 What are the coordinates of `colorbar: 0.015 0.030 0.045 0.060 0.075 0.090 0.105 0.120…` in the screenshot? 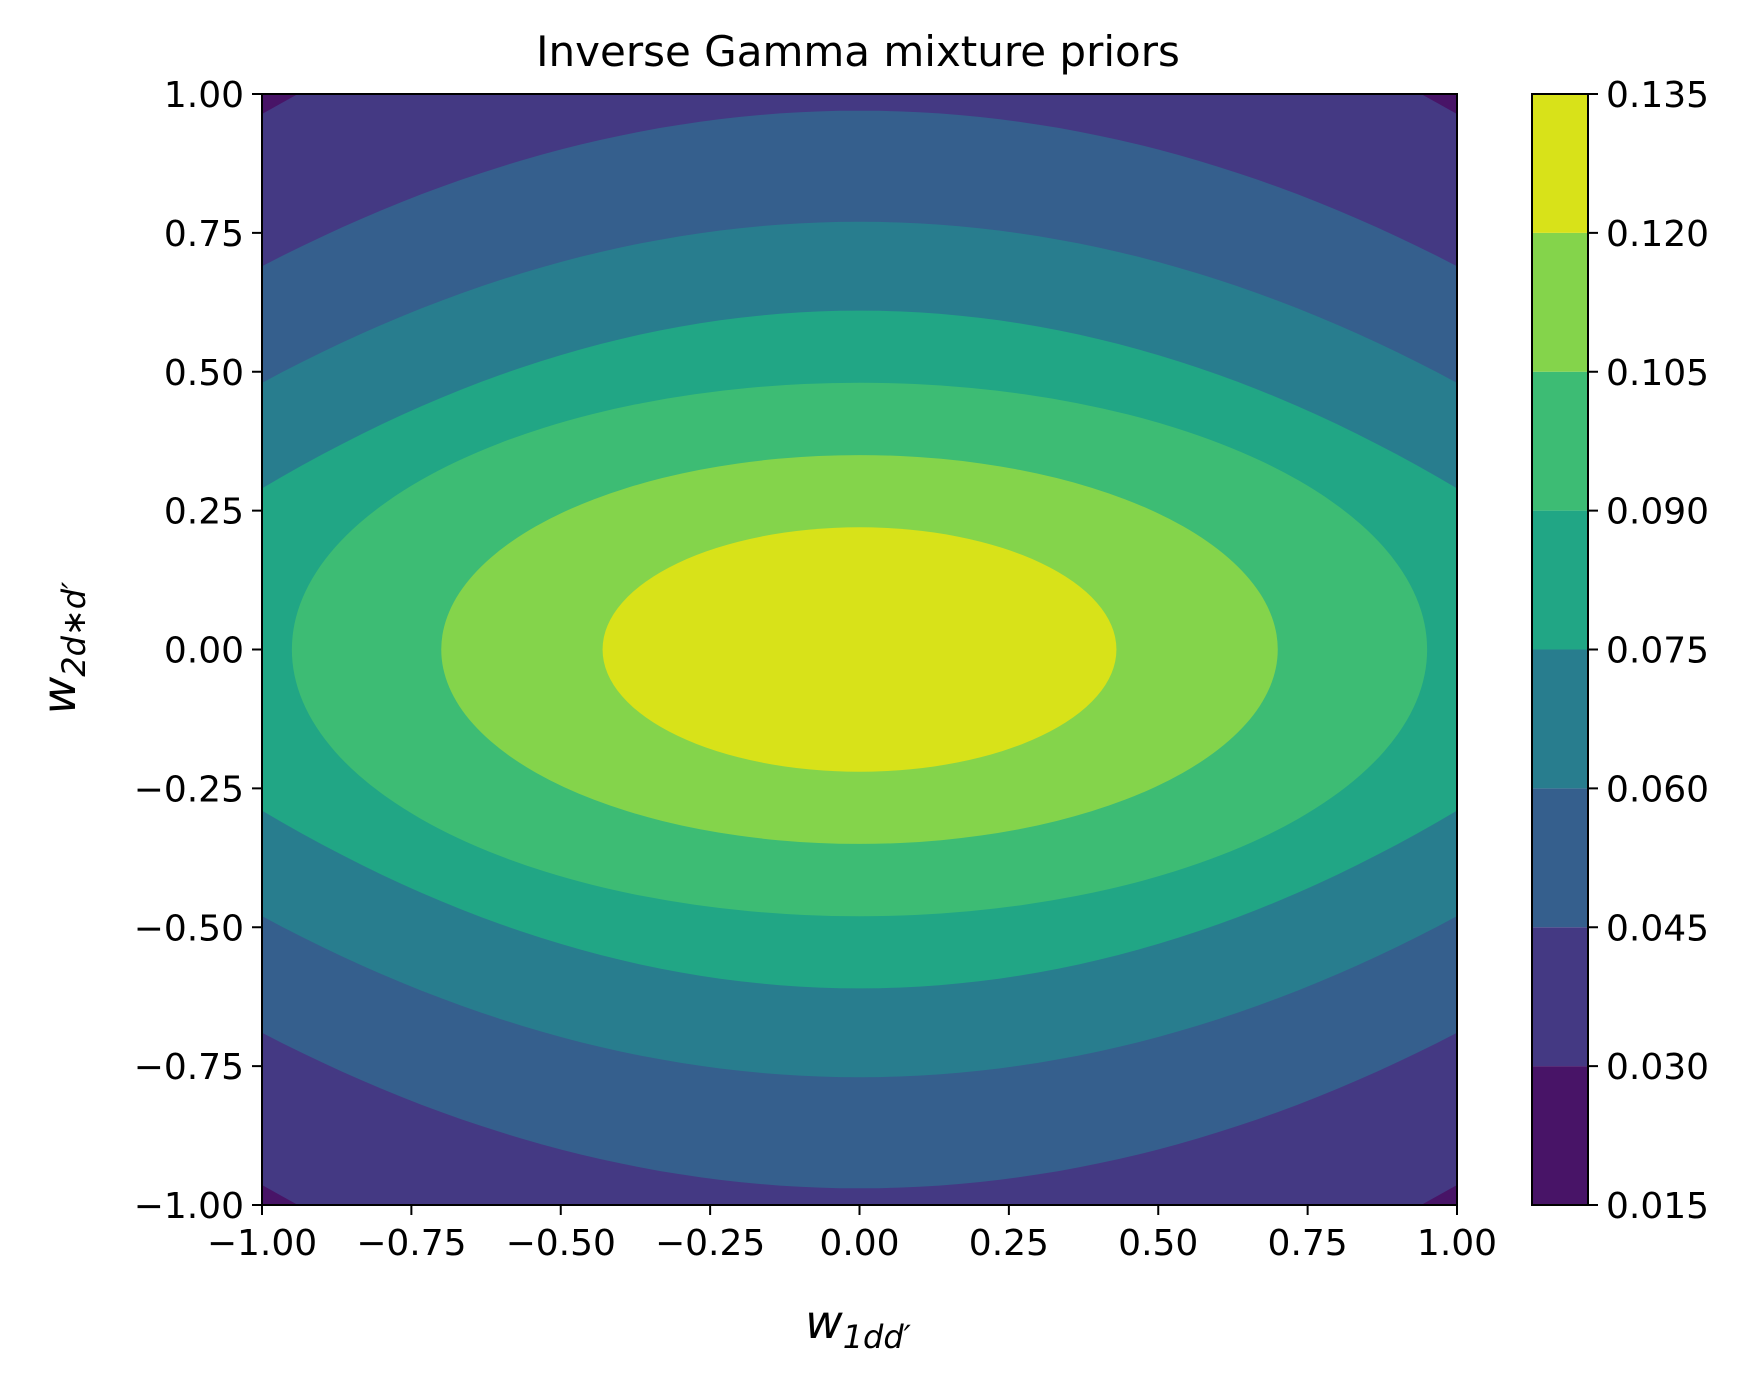 It's located at (1620, 651).